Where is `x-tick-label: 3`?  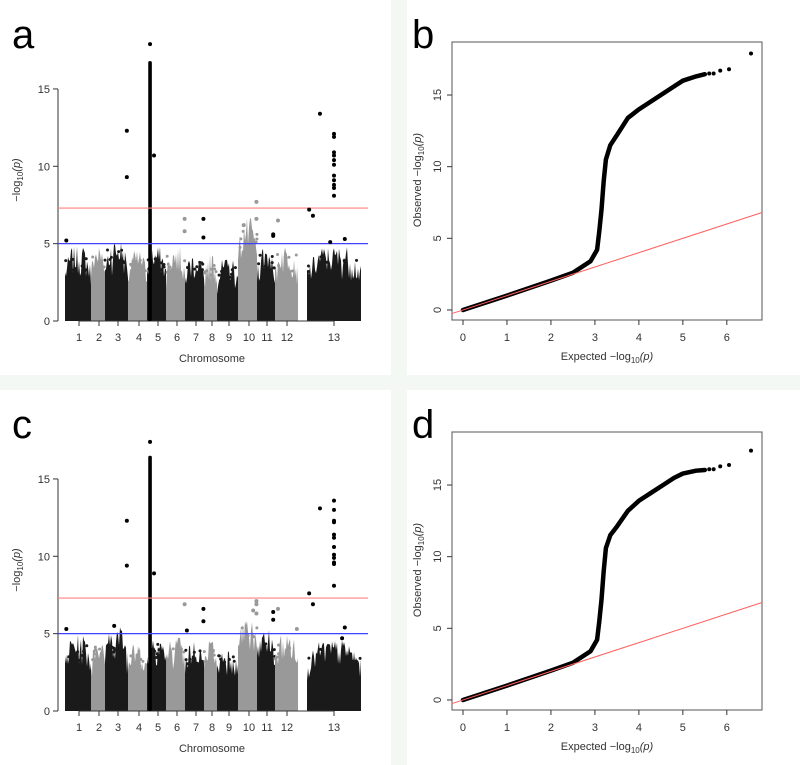 x-tick-label: 3 is located at coordinates (595, 728).